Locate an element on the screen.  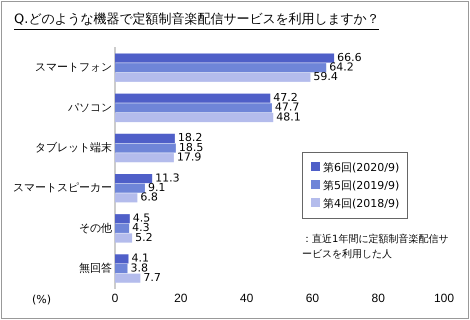
data-label: 5.2 is located at coordinates (144, 237).